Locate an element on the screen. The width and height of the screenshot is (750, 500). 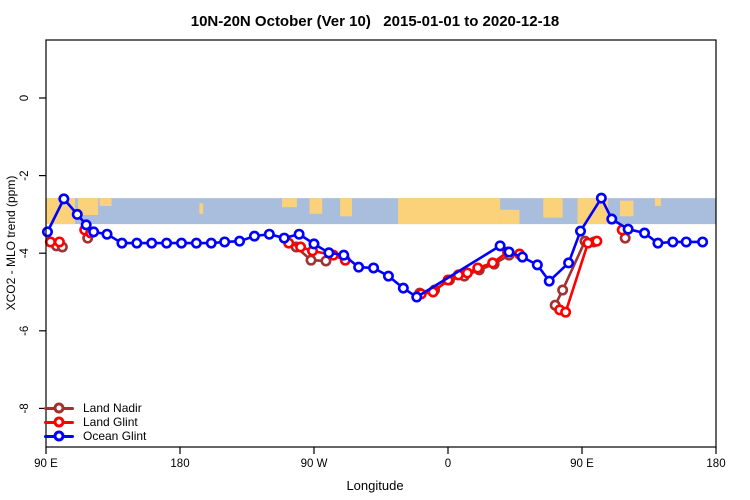
legend-item-ocean-glint: Ocean Glint is located at coordinates (95, 436).